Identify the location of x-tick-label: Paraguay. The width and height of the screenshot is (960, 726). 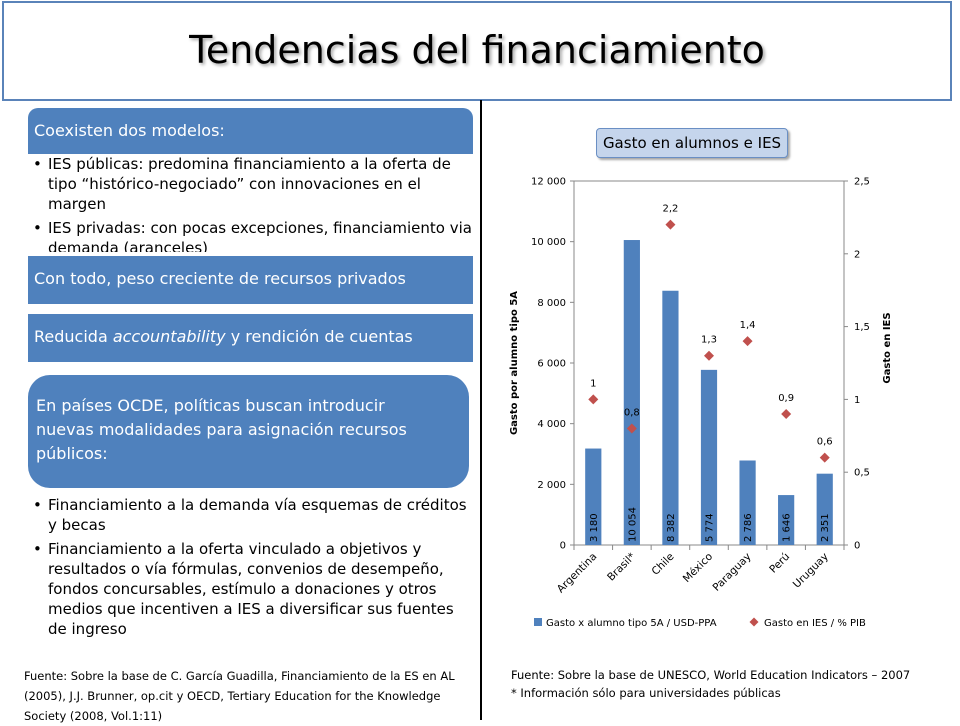
(732, 572).